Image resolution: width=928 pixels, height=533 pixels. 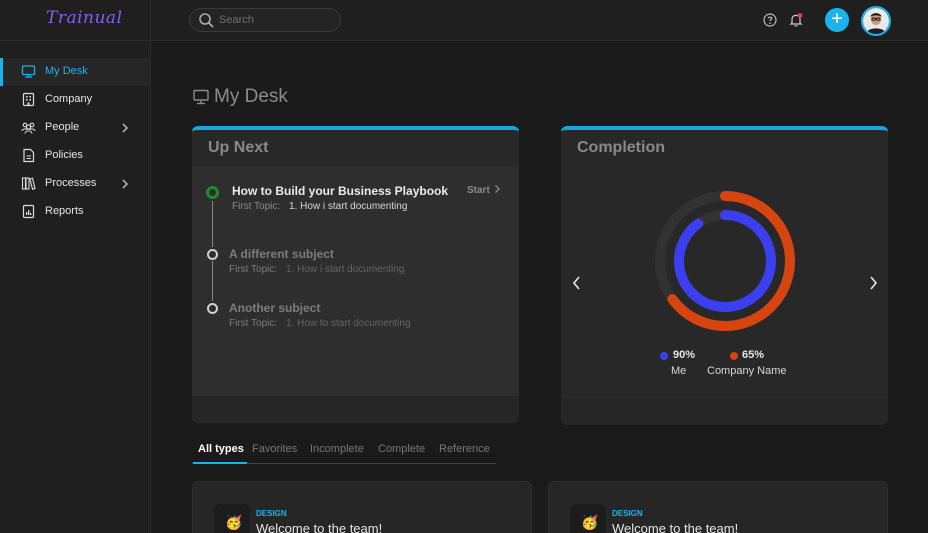 I want to click on help-icon, so click(x=770, y=20).